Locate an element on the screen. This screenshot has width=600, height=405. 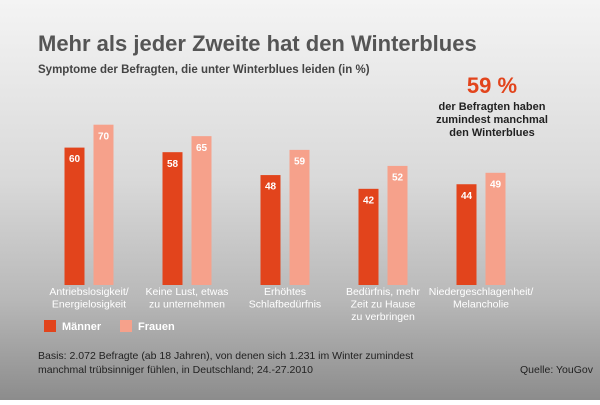
legend-label: Frauen is located at coordinates (156, 327).